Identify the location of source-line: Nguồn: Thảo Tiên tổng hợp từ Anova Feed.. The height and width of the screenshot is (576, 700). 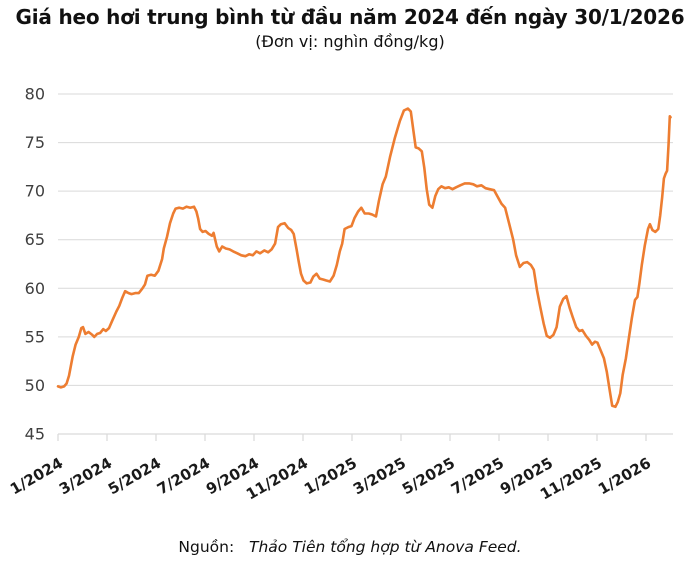
(350, 547).